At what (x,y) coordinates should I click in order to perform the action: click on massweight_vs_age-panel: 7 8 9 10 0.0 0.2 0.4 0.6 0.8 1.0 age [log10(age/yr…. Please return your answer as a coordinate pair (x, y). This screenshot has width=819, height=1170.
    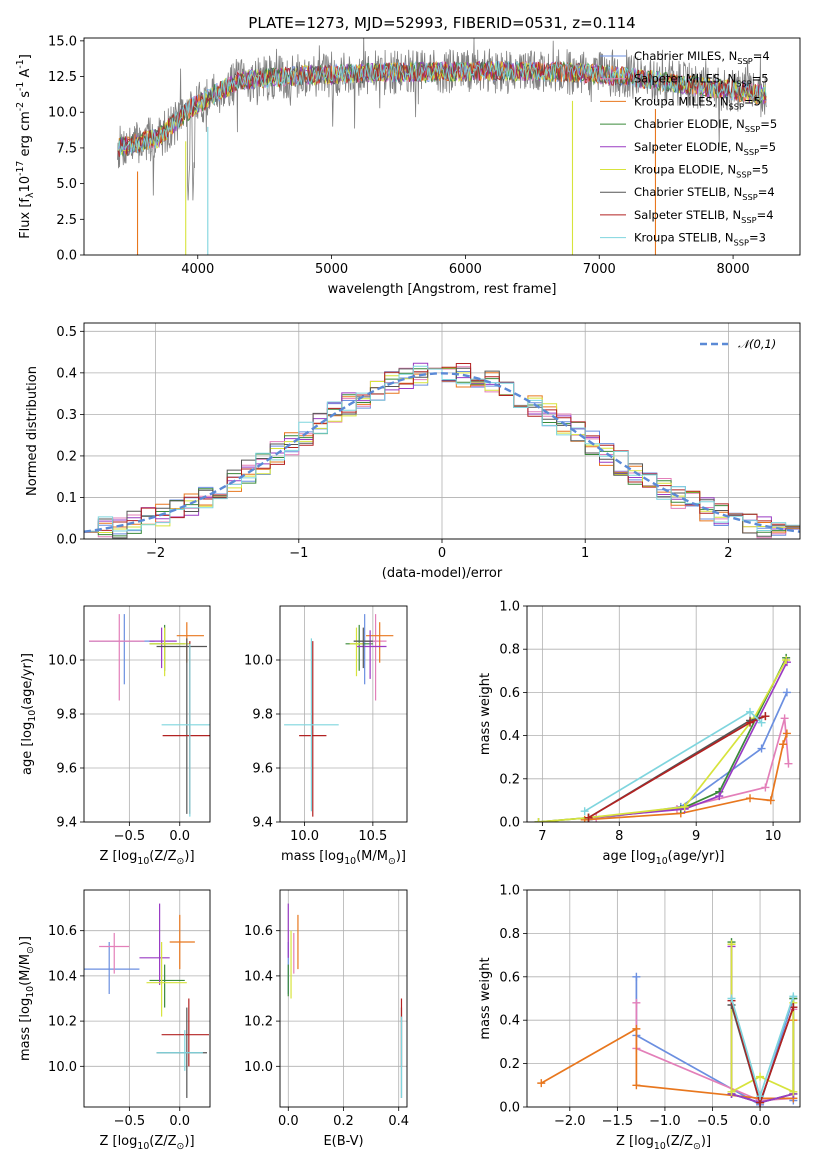
    Looking at the image, I should click on (639, 733).